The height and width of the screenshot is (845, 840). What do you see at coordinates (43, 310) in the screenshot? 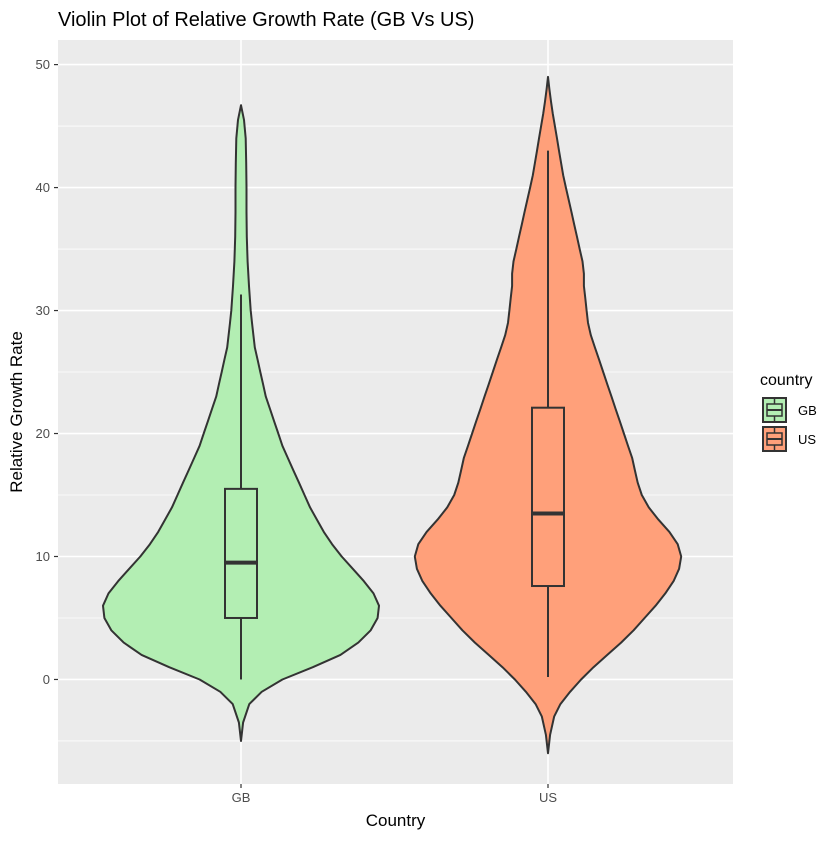
I see `y-tick-label: 30` at bounding box center [43, 310].